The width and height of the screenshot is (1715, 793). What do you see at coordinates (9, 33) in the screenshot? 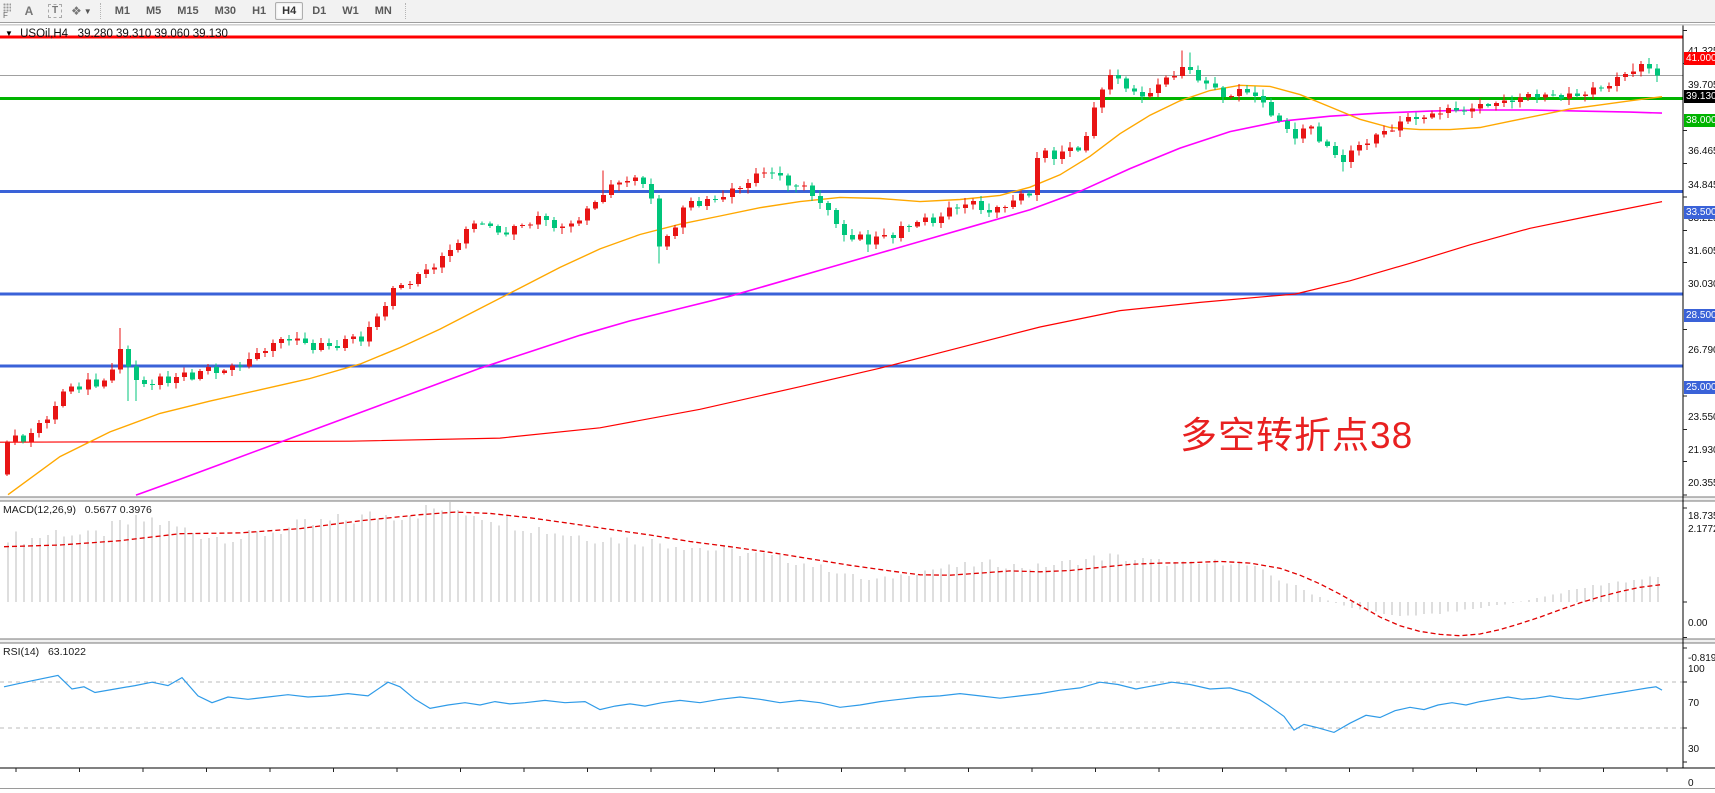
I see `chevron-down-icon: ▼` at bounding box center [9, 33].